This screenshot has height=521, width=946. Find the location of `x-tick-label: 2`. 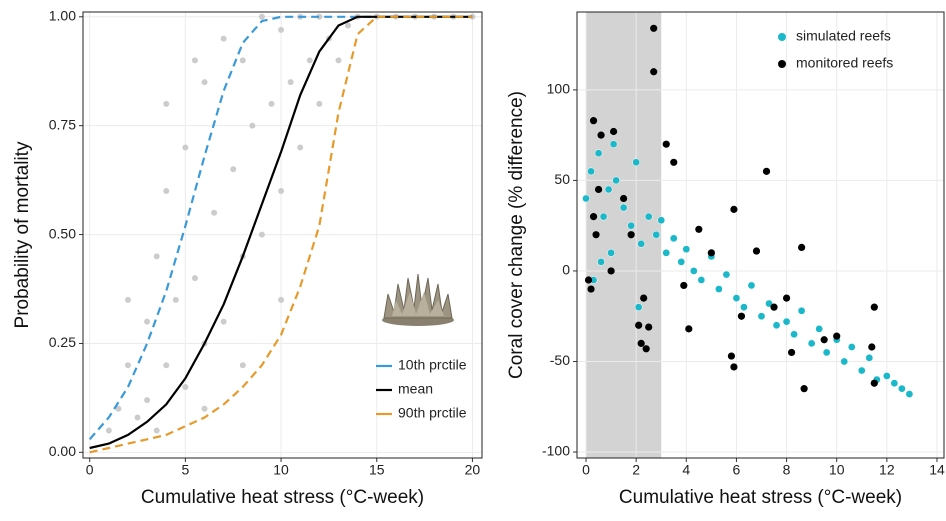

x-tick-label: 2 is located at coordinates (636, 470).